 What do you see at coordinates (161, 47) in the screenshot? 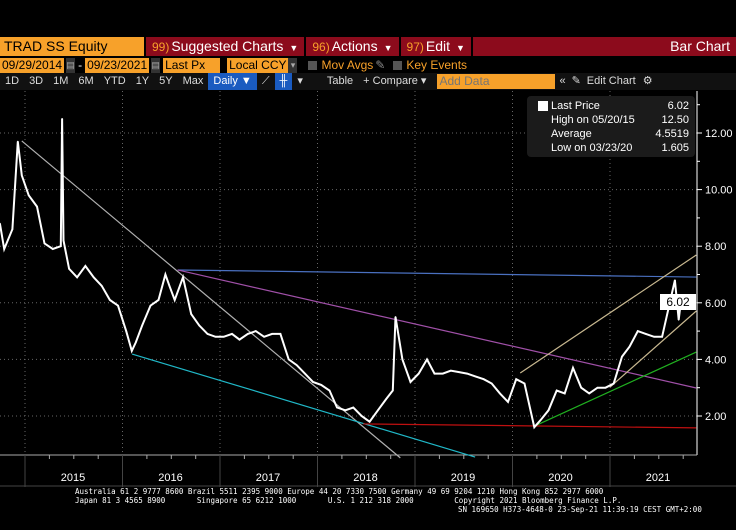
I see `menu-number: 99)` at bounding box center [161, 47].